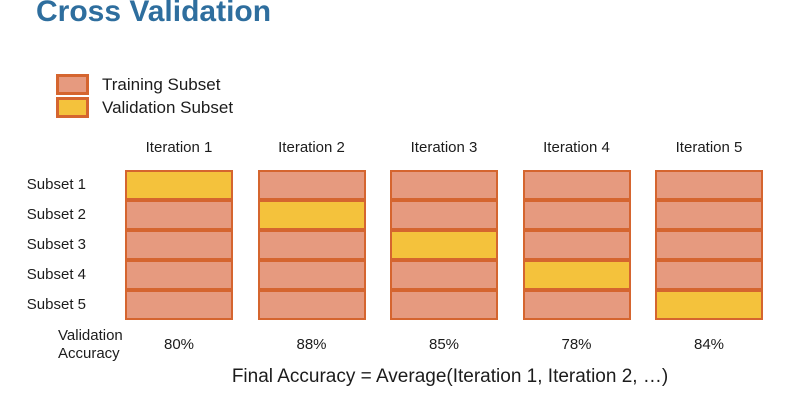 Image resolution: width=800 pixels, height=400 pixels. I want to click on legend-label-training: Training Subset, so click(161, 84).